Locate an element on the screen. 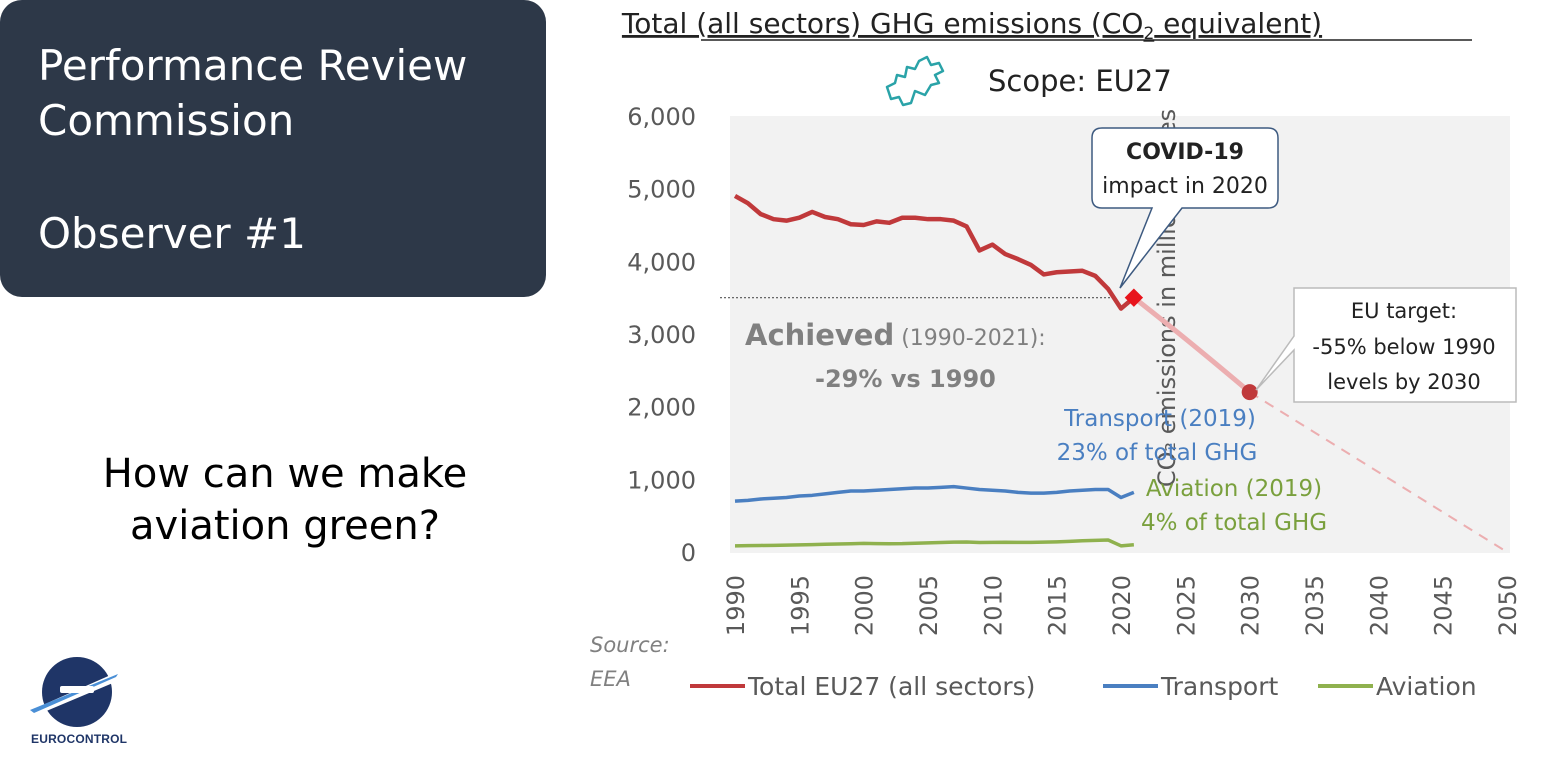  europe-map-icon is located at coordinates (915, 81).